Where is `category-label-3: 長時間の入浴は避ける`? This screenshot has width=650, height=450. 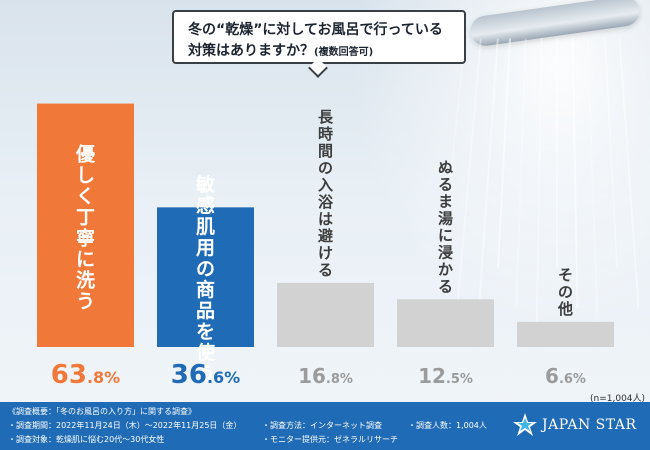
category-label-3: 長時間の入浴は避ける is located at coordinates (326, 193).